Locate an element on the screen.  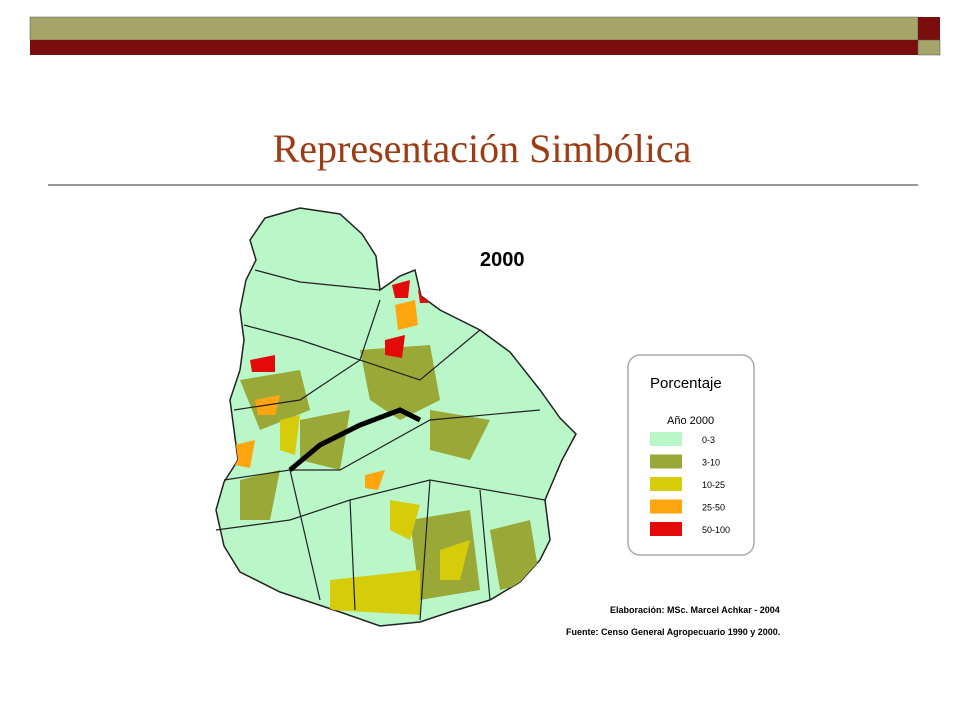
map-patches is located at coordinates (387, 447).